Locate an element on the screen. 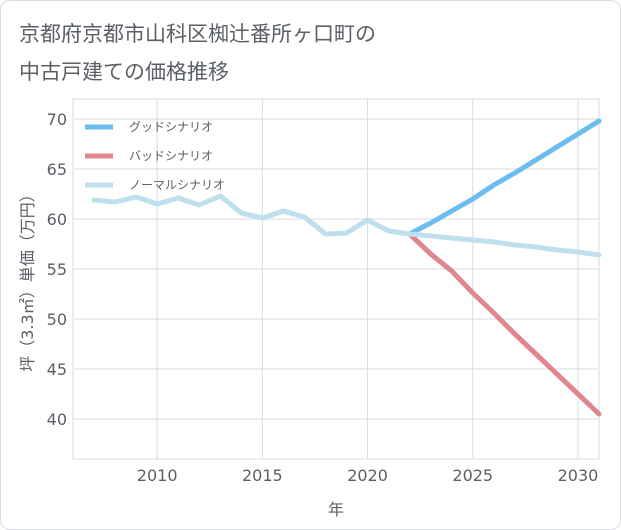 The width and height of the screenshot is (621, 530). y-tick-label: 45 is located at coordinates (57, 369).